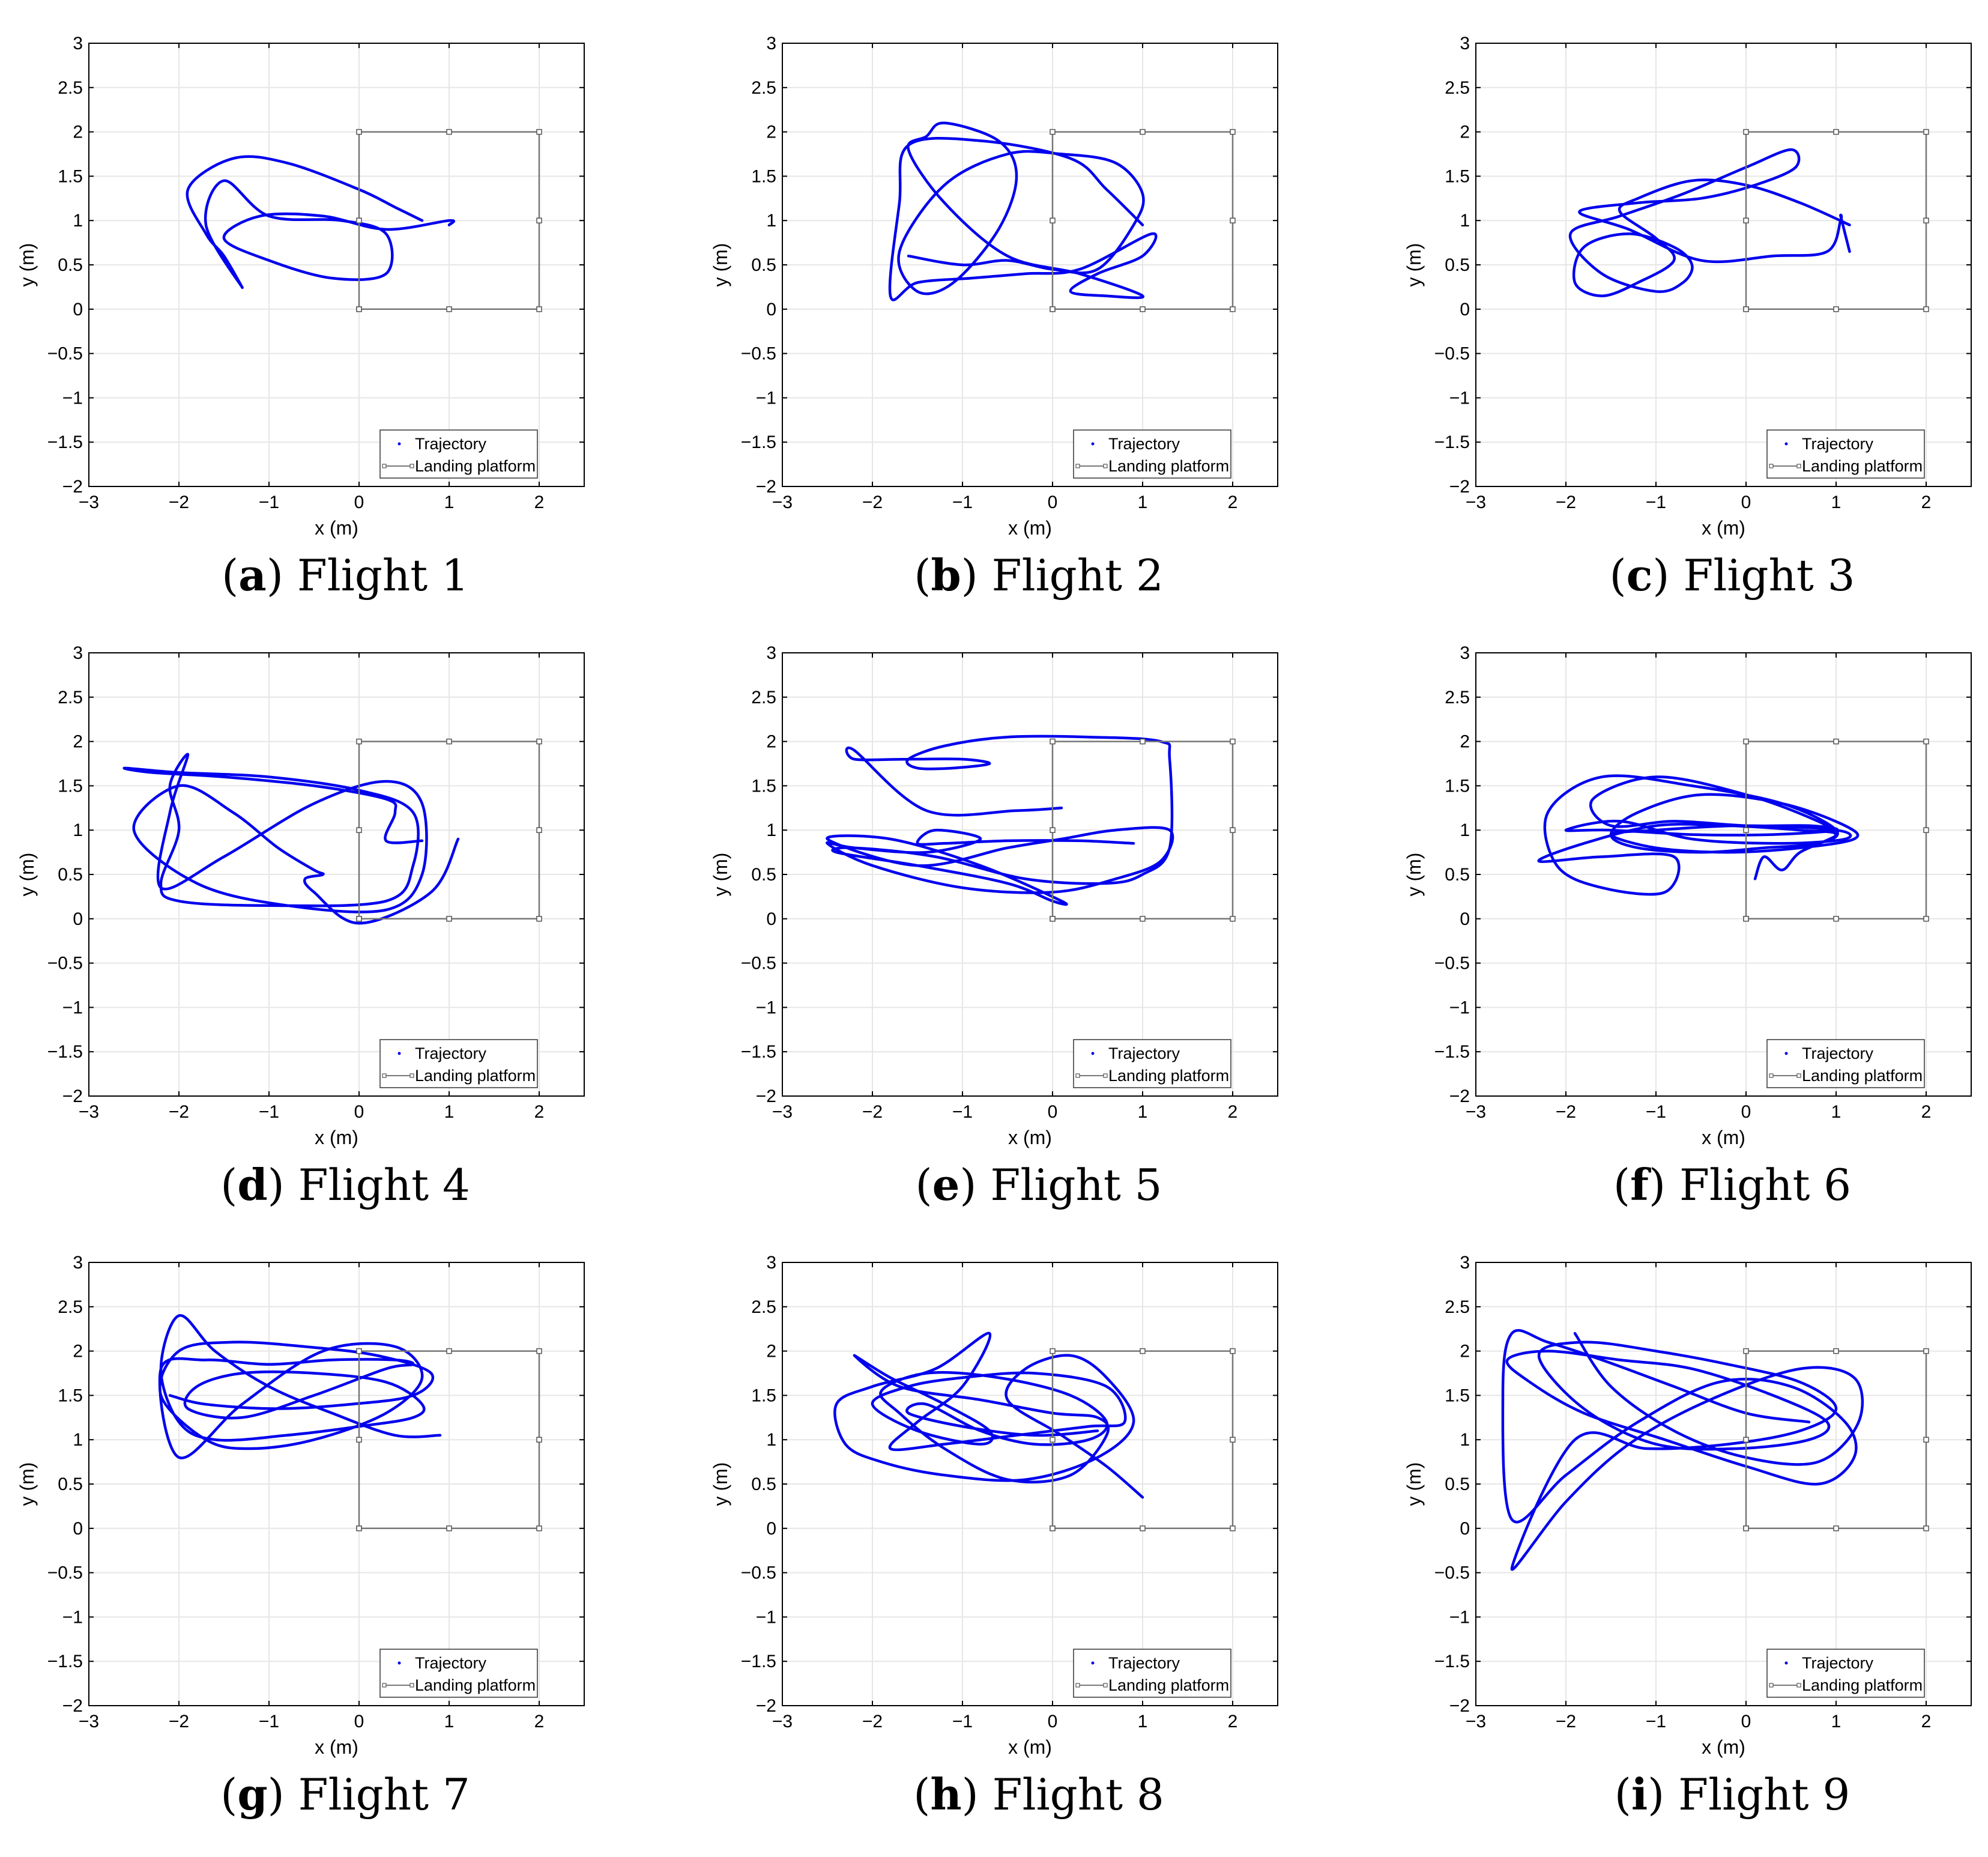 The width and height of the screenshot is (1988, 1857). I want to click on panel-caption-title: Flight 6, so click(1765, 1185).